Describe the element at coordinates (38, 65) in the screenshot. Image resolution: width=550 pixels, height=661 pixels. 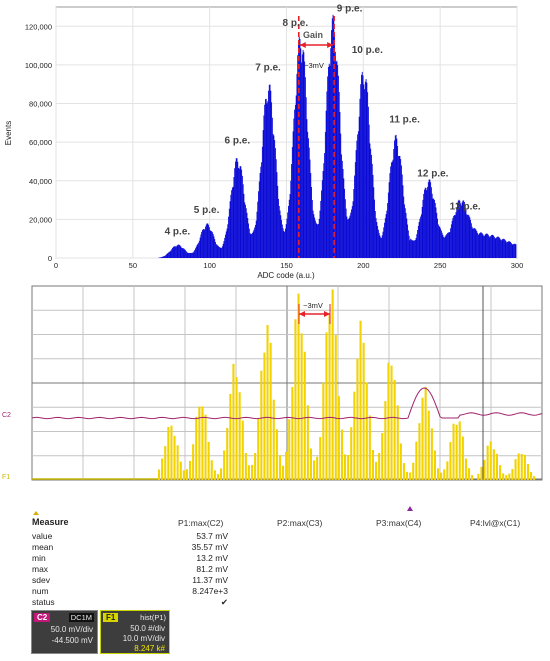
I see `histogram-y-tick-label: 100,000` at that location.